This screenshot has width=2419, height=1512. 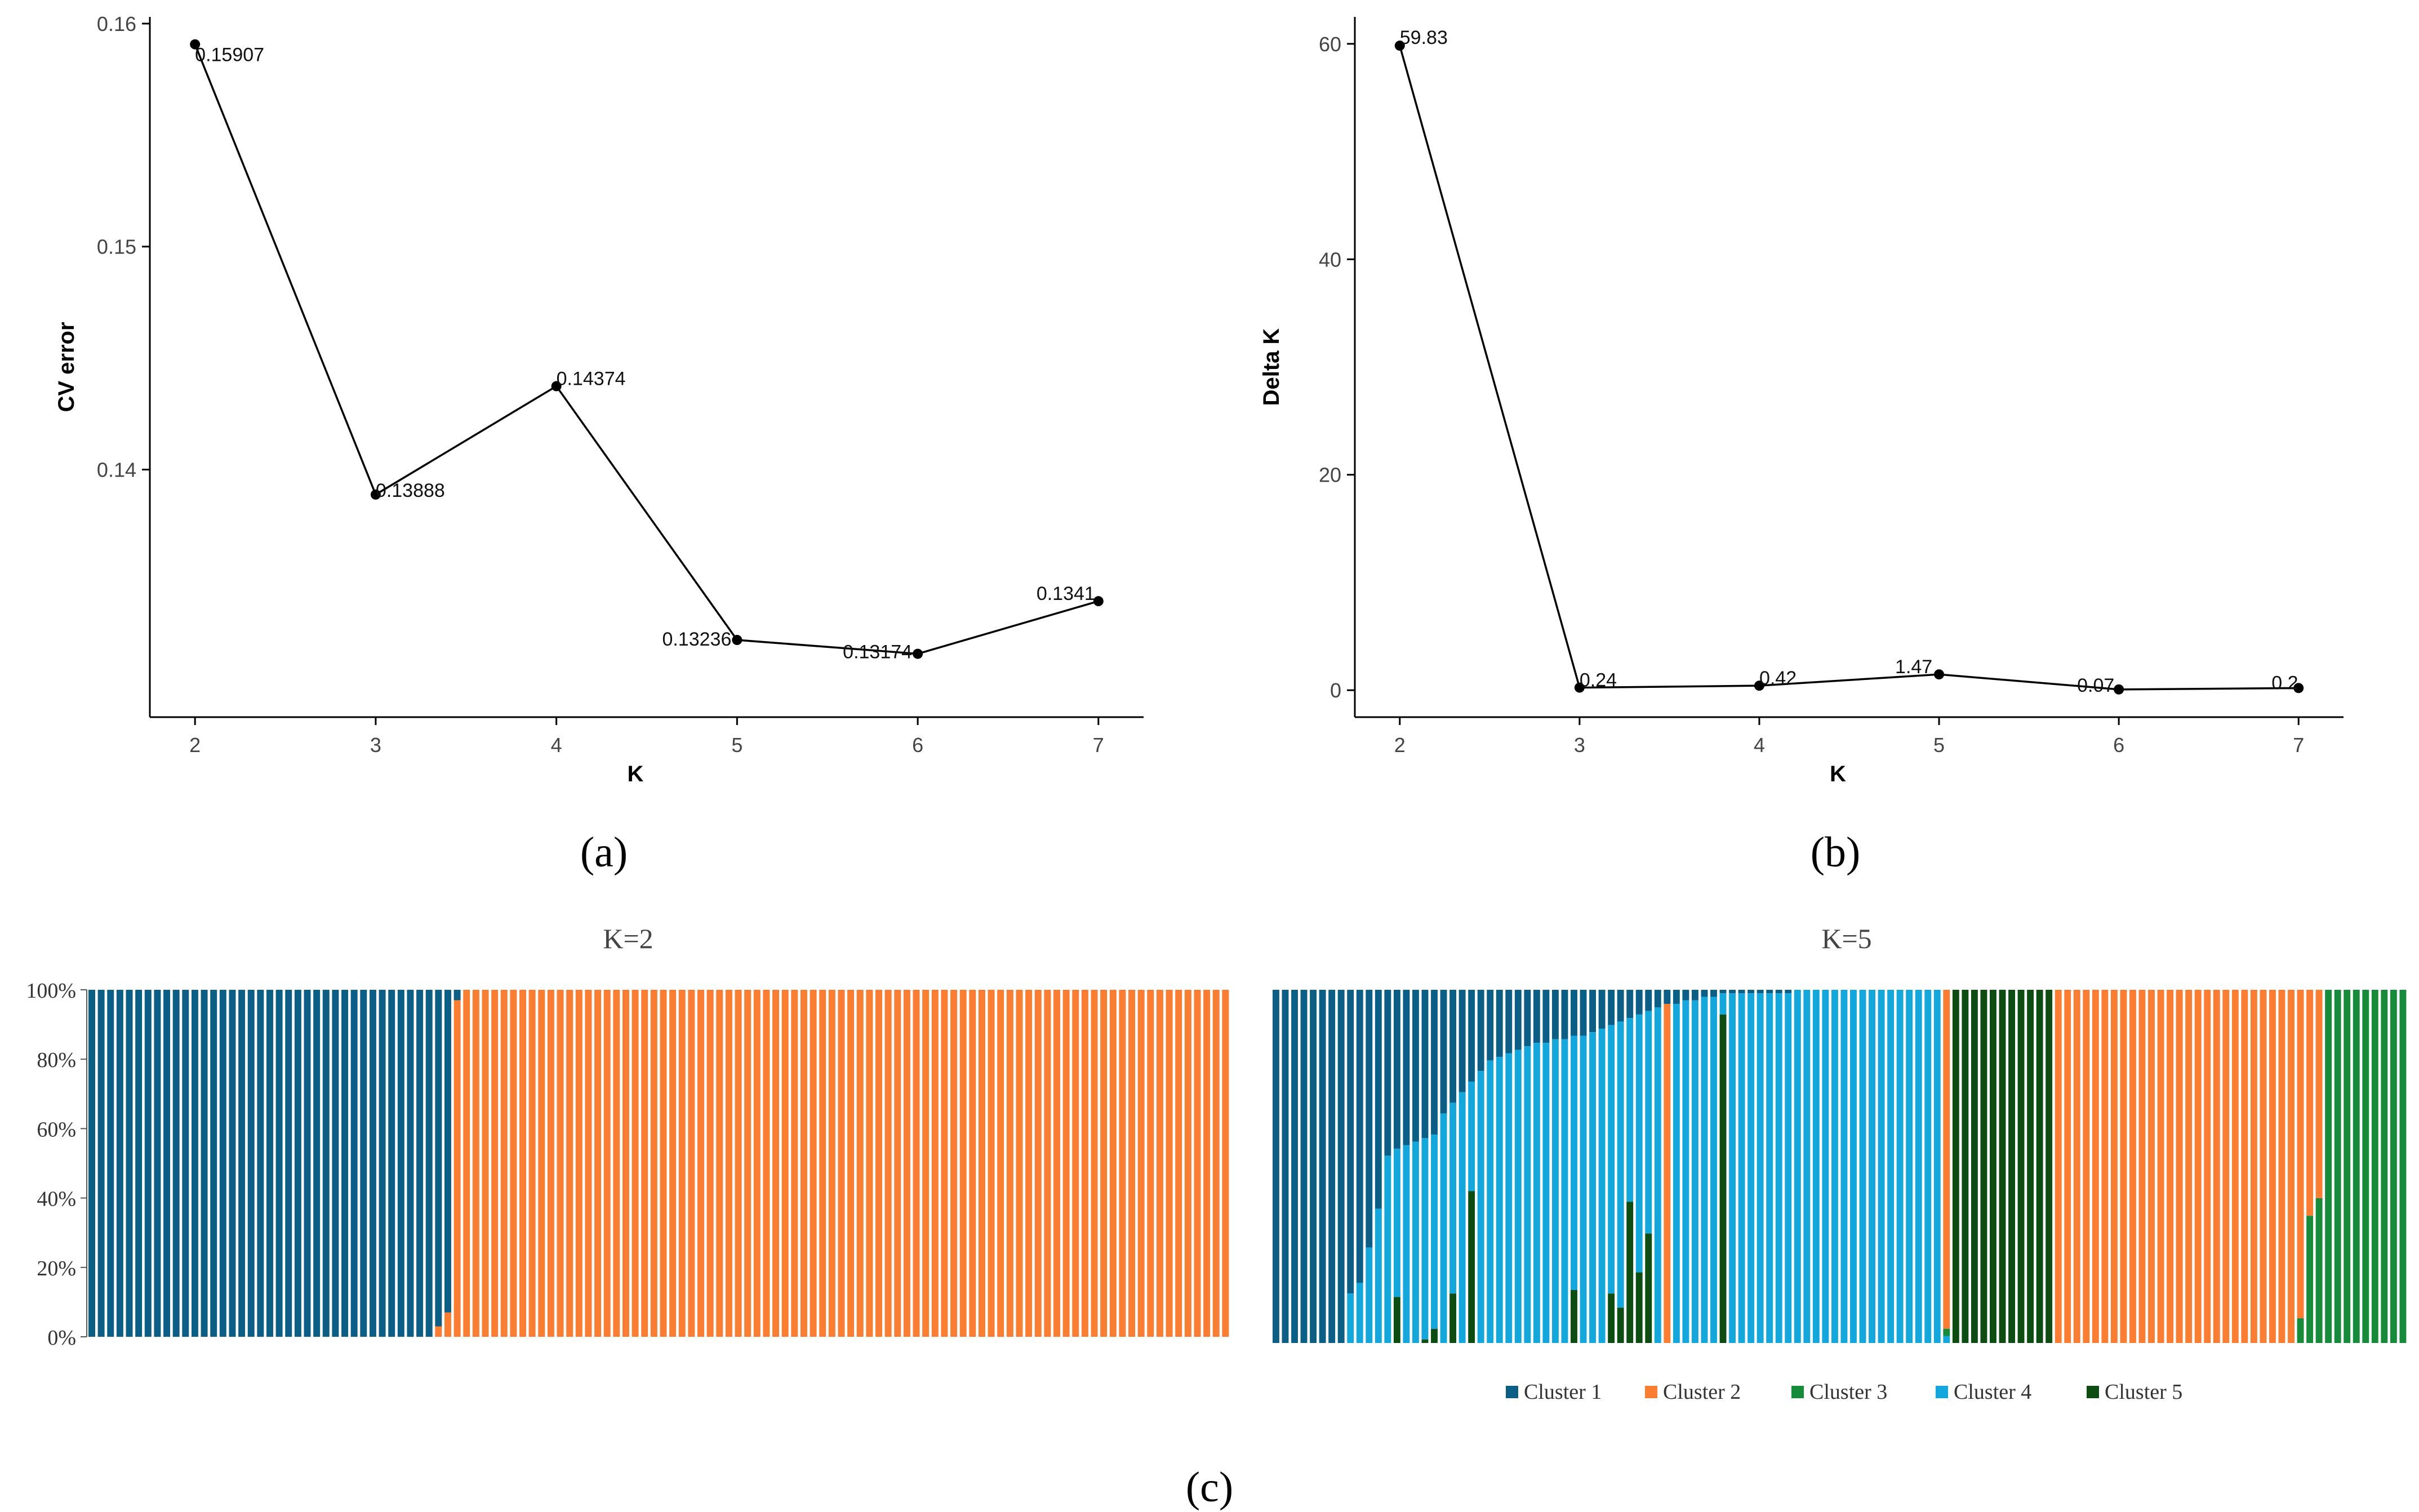 What do you see at coordinates (591, 379) in the screenshot?
I see `data-label: 0.14374` at bounding box center [591, 379].